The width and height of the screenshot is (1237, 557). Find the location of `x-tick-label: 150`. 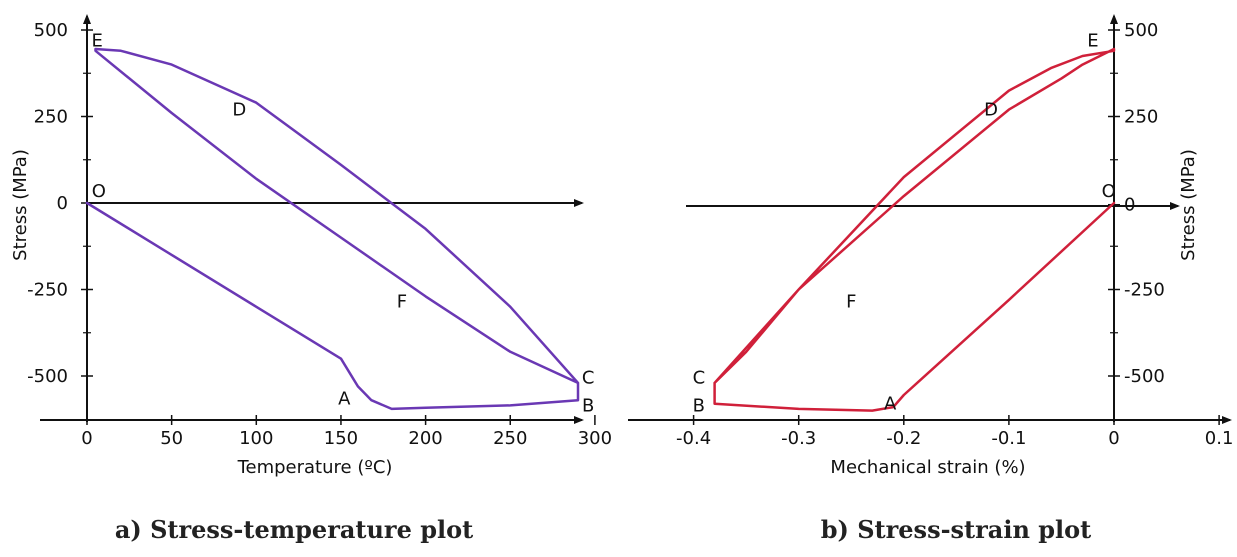

x-tick-label: 150 is located at coordinates (341, 438).